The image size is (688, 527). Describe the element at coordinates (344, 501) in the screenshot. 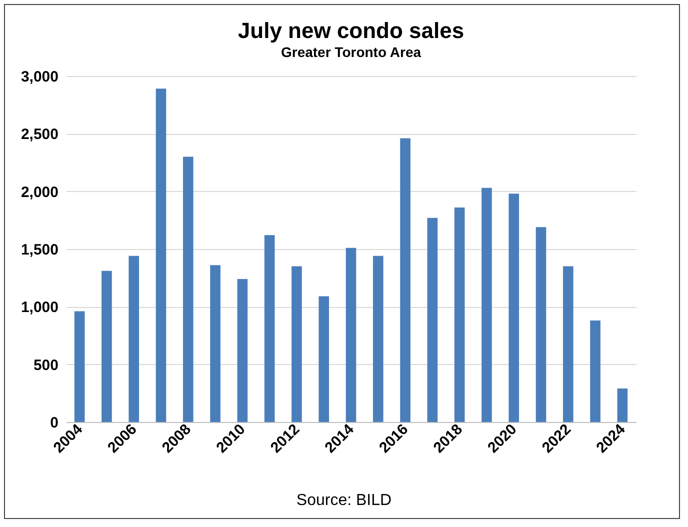

I see `source-note: Source: BILD` at that location.